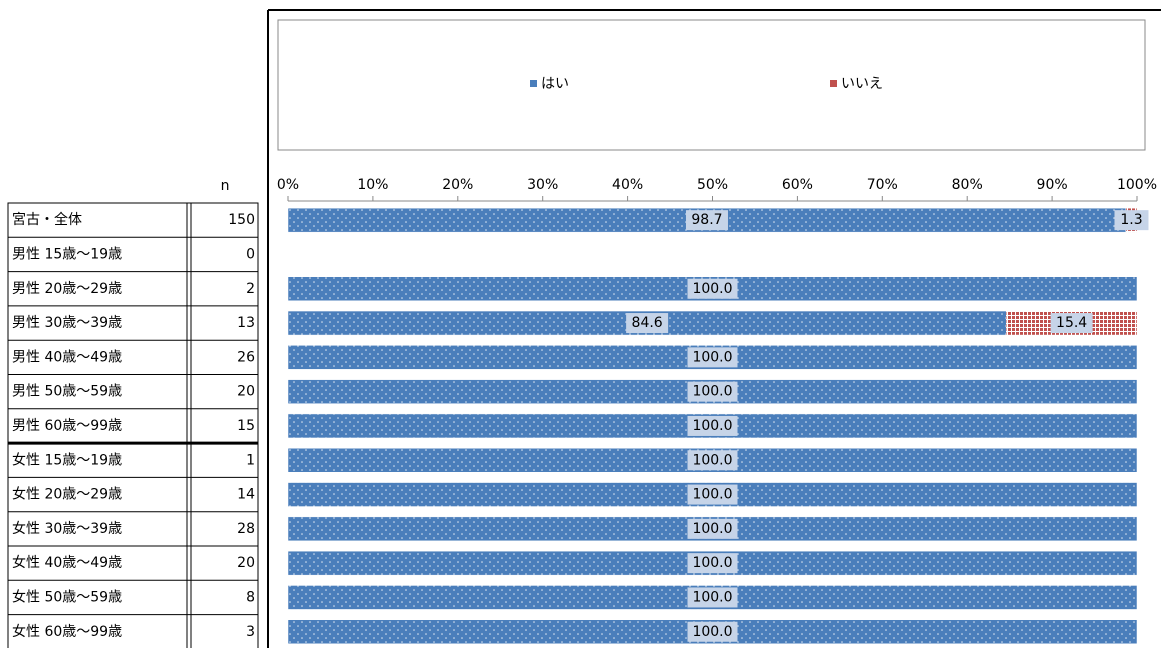 Image resolution: width=1161 pixels, height=652 pixels. What do you see at coordinates (627, 185) in the screenshot?
I see `x-tick-label: 40%` at bounding box center [627, 185].